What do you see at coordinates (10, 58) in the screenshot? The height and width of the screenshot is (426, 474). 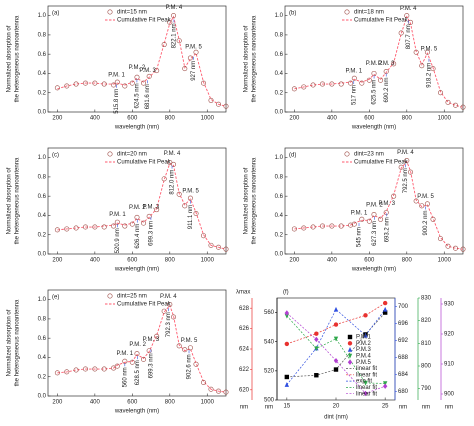 I see `y-axis-label: Normalized absorption of` at bounding box center [10, 58].